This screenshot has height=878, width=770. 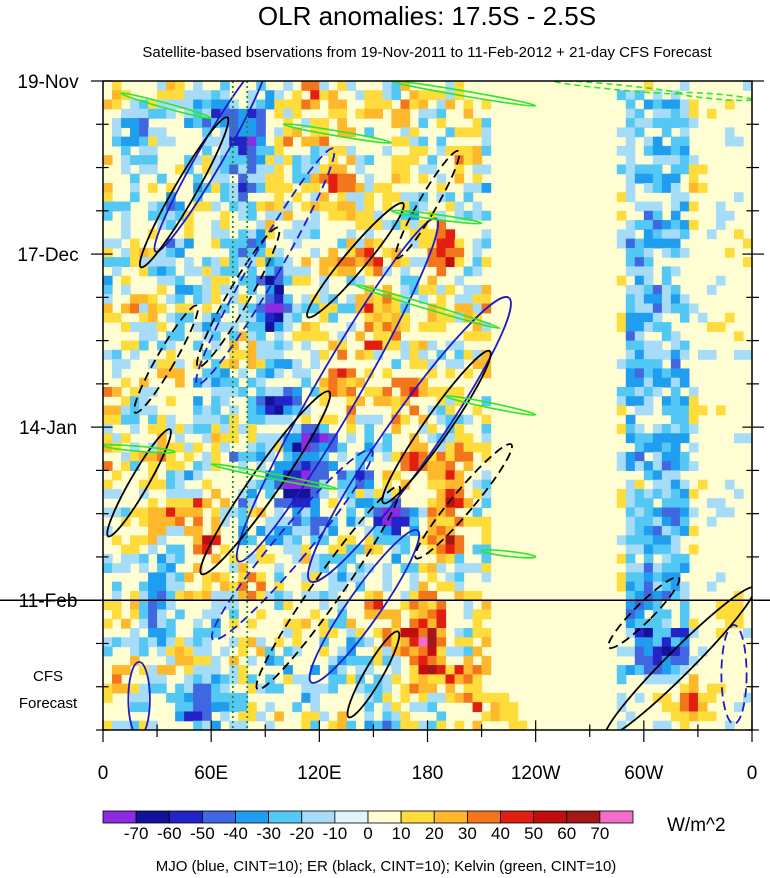 I want to click on x-tick-label: 180, so click(x=428, y=773).